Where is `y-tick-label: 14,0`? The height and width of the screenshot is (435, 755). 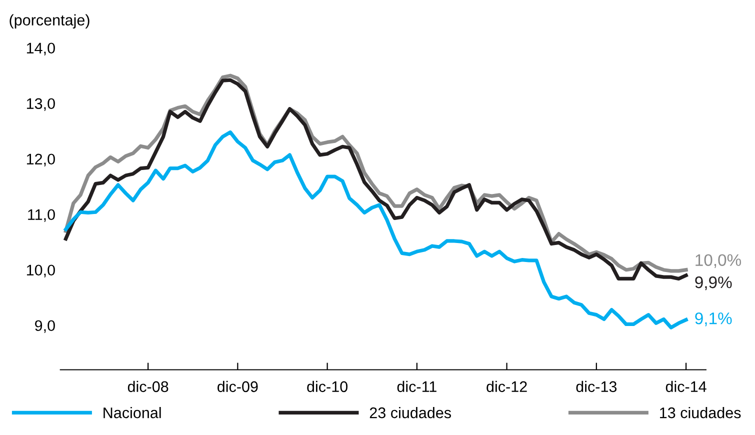 y-tick-label: 14,0 is located at coordinates (40, 49).